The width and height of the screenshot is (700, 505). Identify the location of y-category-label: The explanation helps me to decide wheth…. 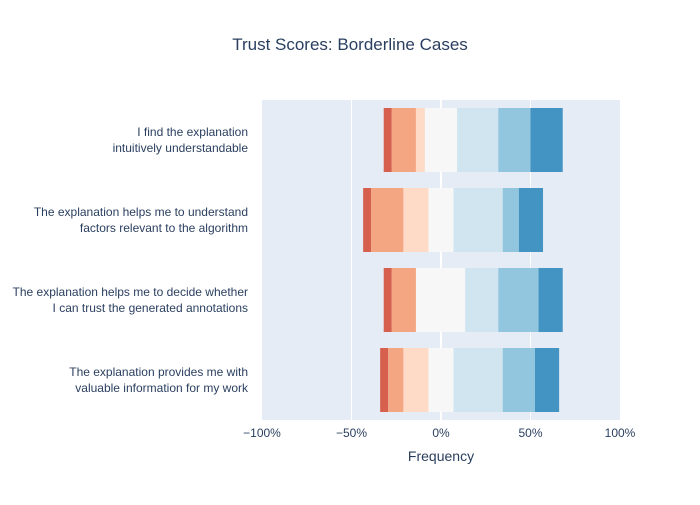
(130, 292).